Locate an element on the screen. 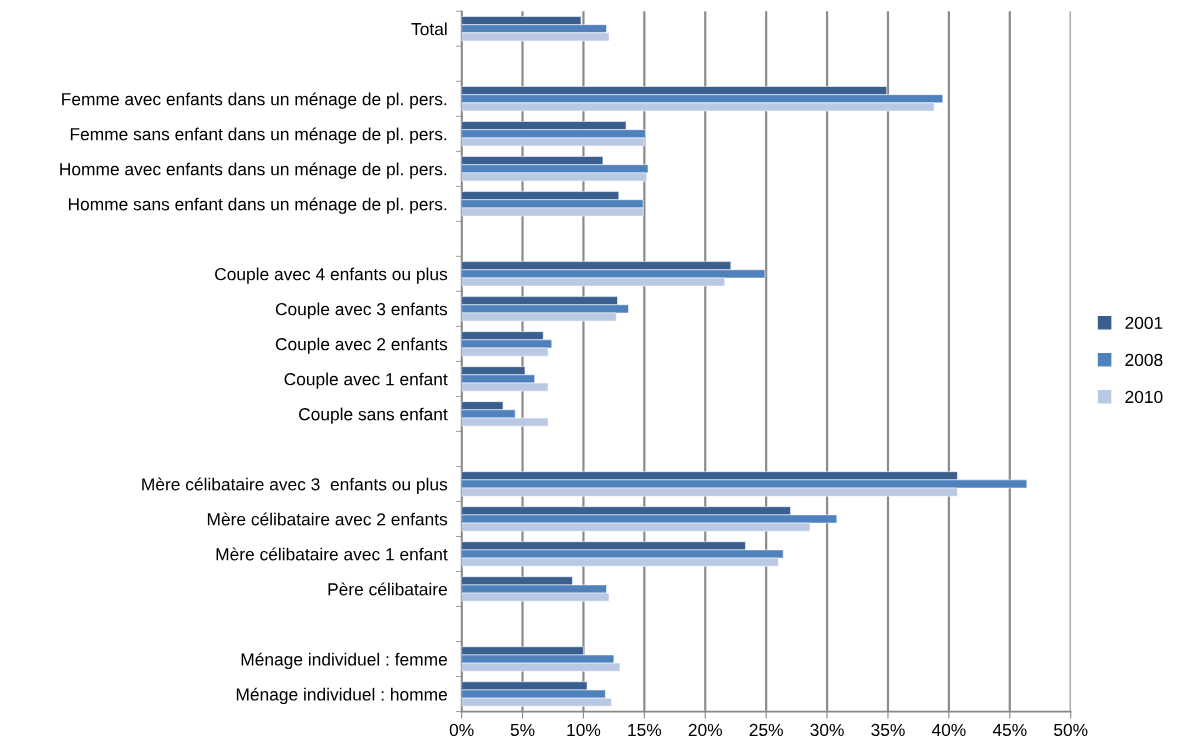 This screenshot has width=1199, height=749. y-tick-label: Ménage individuel : femme is located at coordinates (344, 661).